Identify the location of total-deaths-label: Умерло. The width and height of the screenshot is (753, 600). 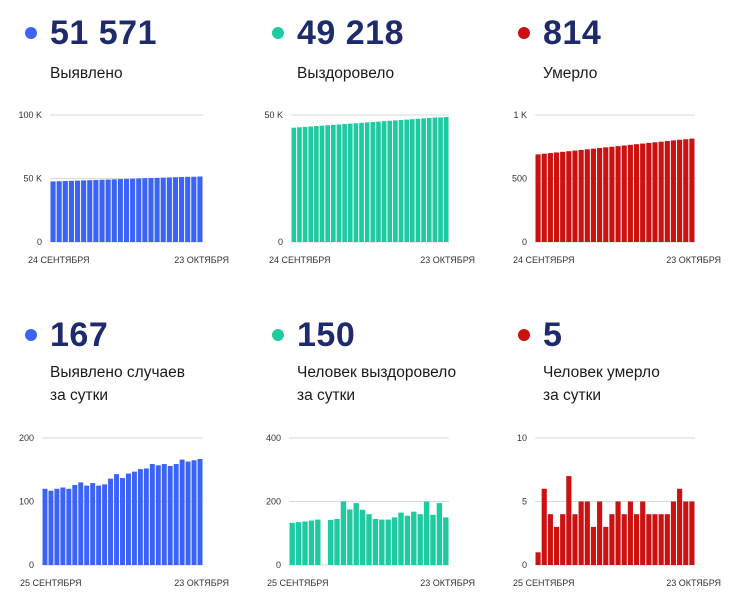
(570, 73).